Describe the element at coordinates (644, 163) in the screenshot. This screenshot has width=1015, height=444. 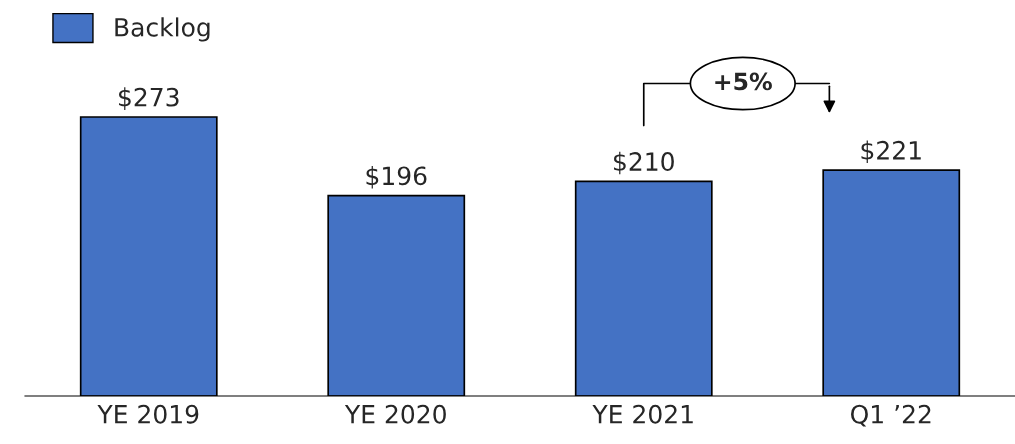
I see `data-label: $210` at that location.